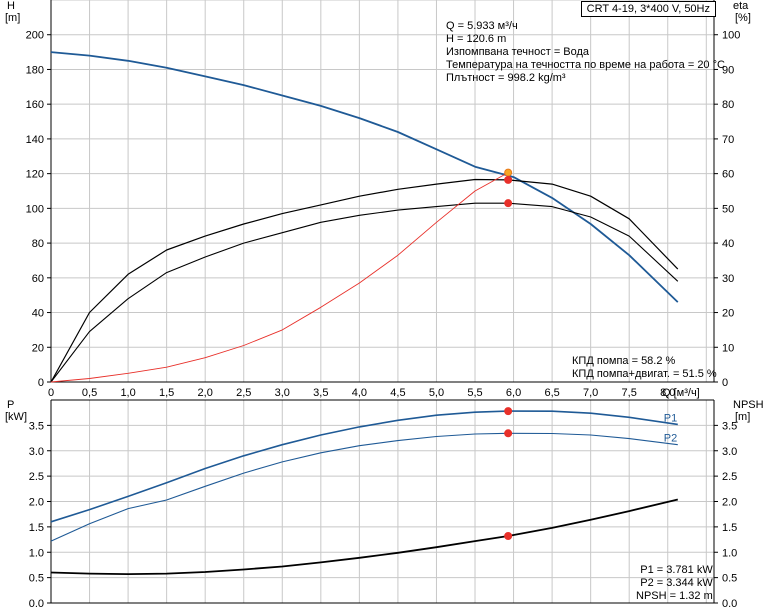  What do you see at coordinates (729, 528) in the screenshot?
I see `tick-label-right: 1.5` at bounding box center [729, 528].